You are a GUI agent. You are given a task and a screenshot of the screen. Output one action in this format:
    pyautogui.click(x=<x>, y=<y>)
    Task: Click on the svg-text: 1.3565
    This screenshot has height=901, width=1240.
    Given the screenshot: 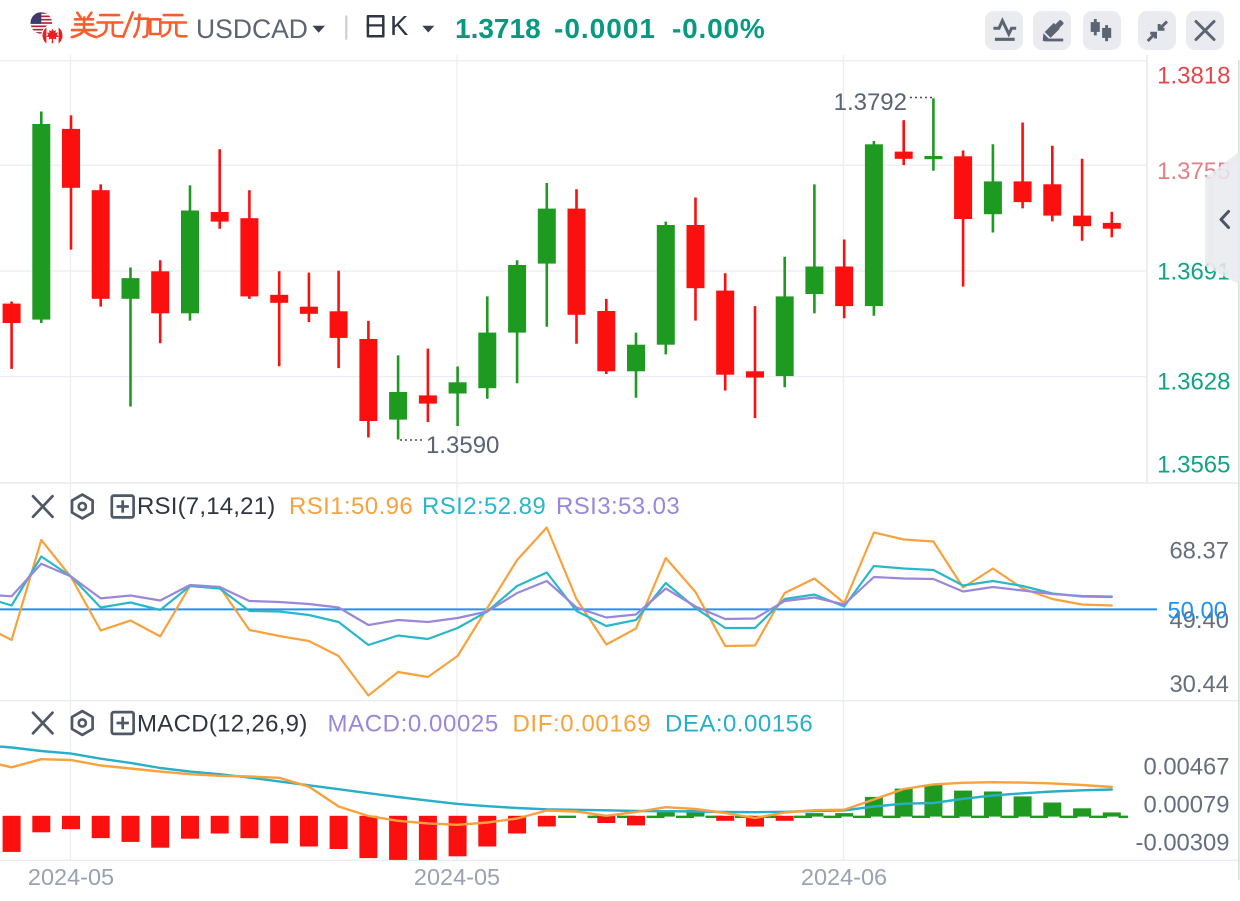 What is the action you would take?
    pyautogui.click(x=1193, y=464)
    